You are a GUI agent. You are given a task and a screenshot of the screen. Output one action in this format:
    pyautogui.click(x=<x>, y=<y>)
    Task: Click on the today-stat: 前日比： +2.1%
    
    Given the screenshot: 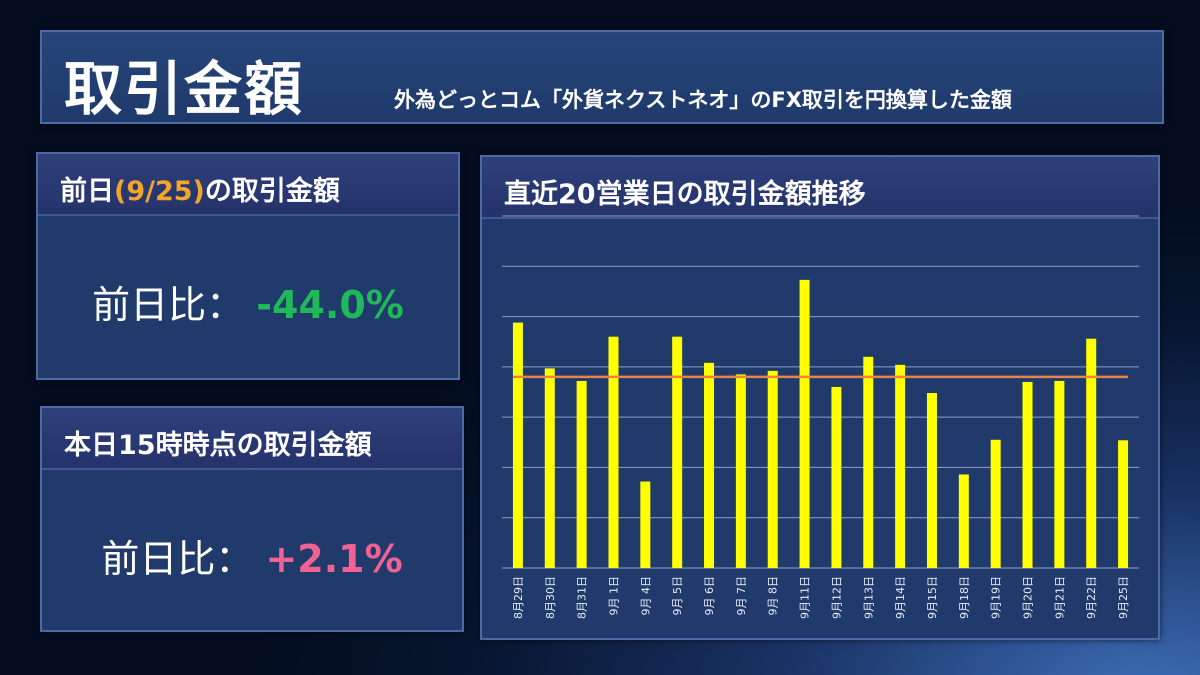 What is the action you would take?
    pyautogui.click(x=252, y=555)
    